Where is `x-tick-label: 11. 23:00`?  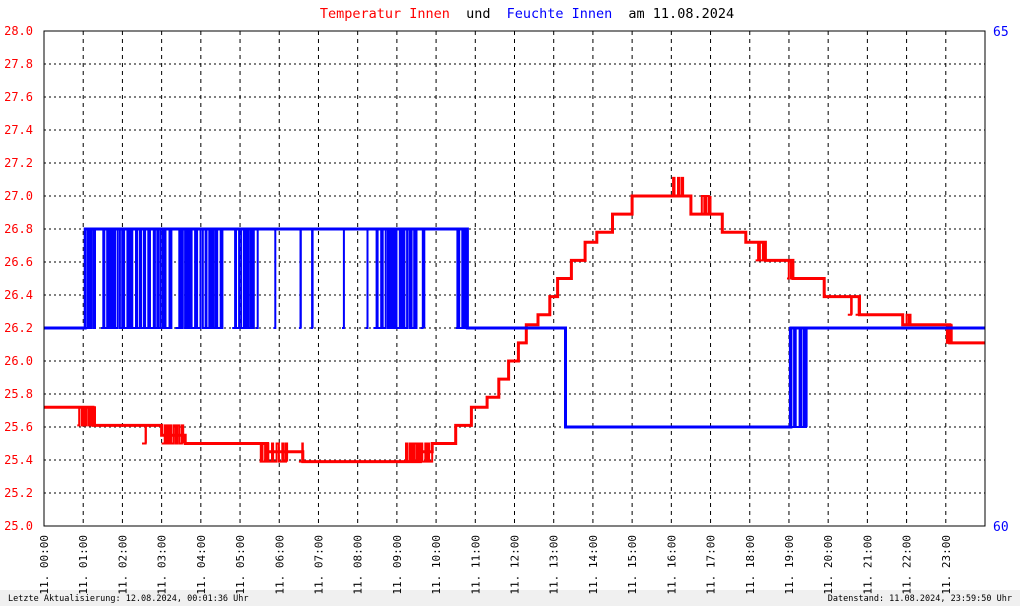 x-tick-label: 11. 23:00 is located at coordinates (946, 565).